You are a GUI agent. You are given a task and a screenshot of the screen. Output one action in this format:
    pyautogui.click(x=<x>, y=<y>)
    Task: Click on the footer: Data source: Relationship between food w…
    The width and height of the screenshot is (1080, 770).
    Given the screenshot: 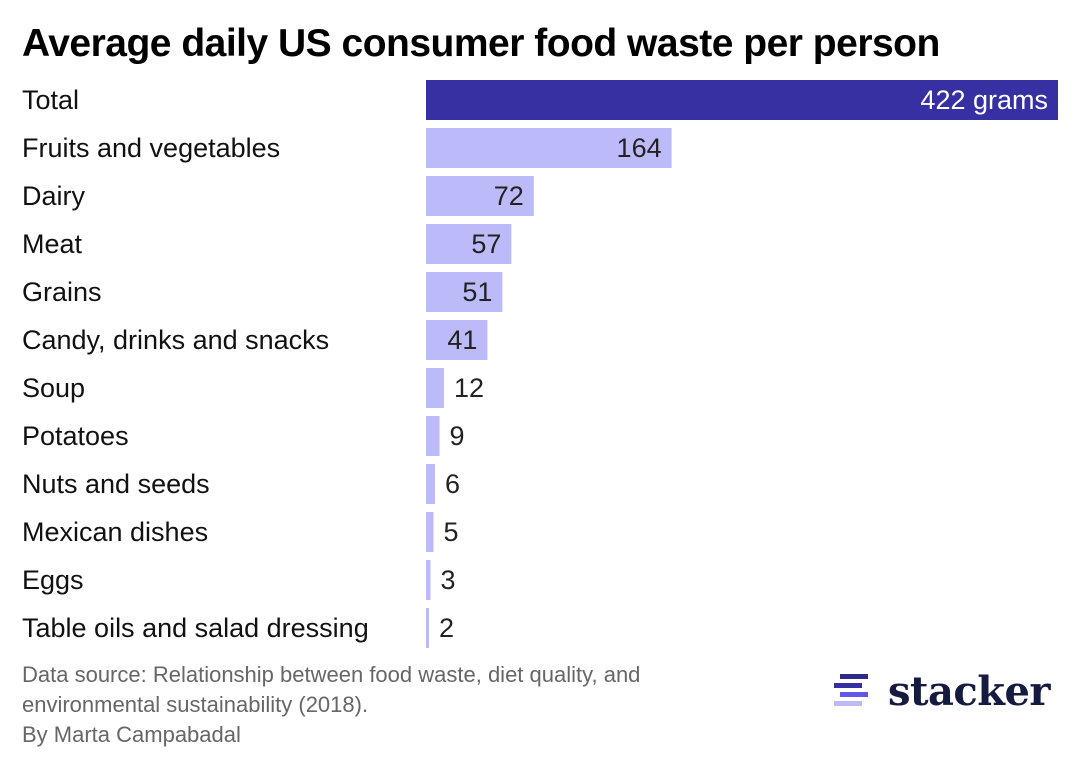 What is the action you would take?
    pyautogui.click(x=331, y=705)
    